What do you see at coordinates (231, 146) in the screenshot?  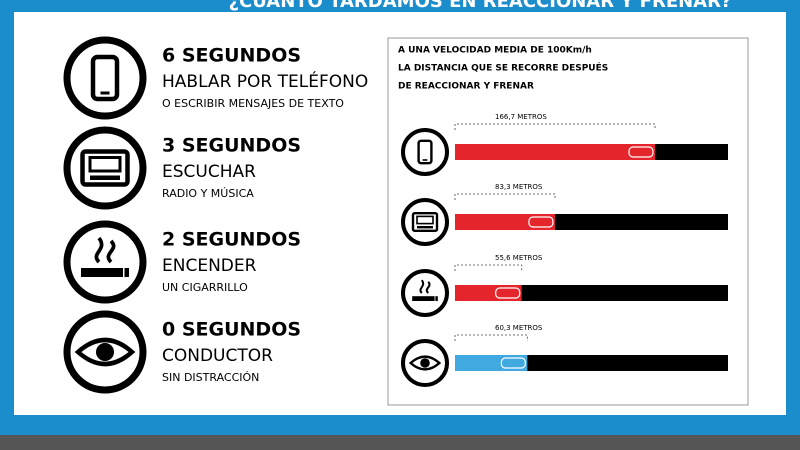 I see `item-seconds: 3 SEGUNDOS` at bounding box center [231, 146].